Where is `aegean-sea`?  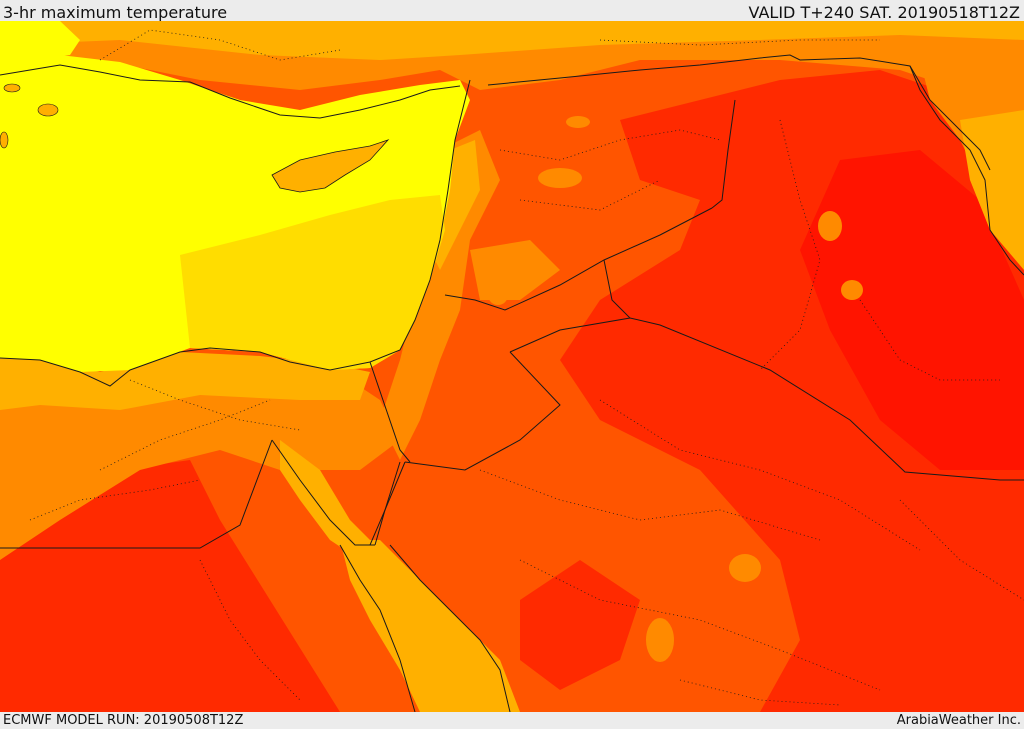 aegean-sea is located at coordinates (40, 41).